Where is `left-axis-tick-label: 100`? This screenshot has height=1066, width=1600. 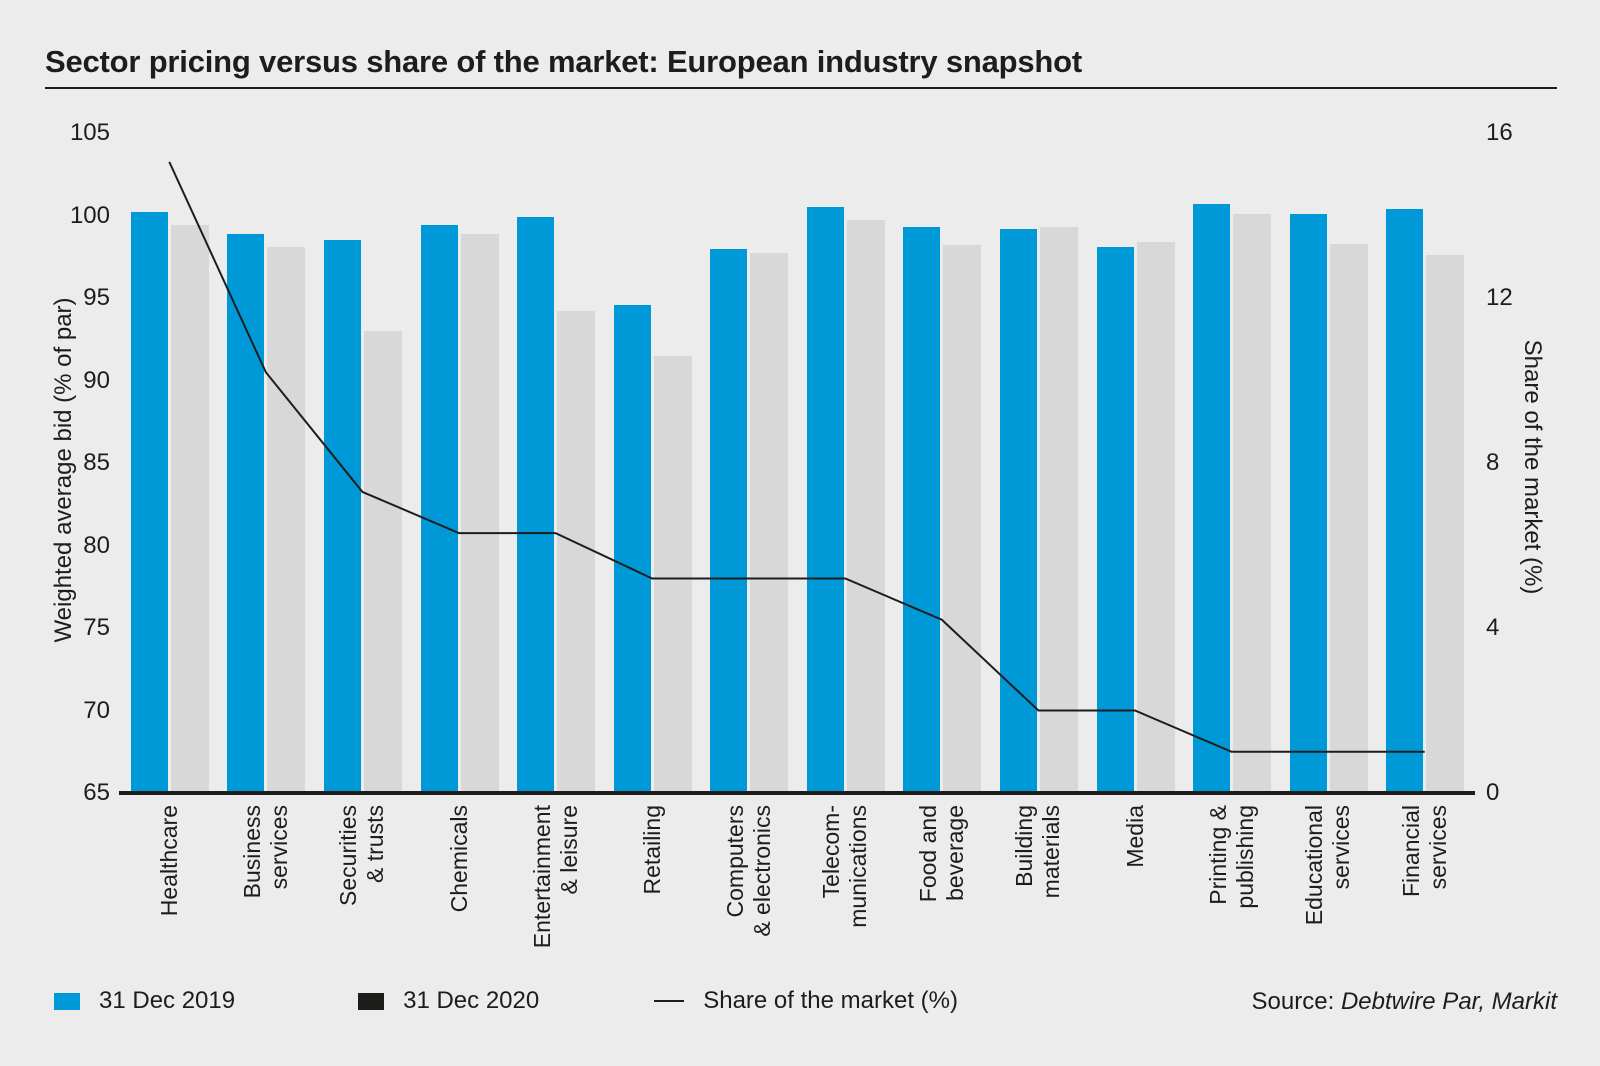
left-axis-tick-label: 100 is located at coordinates (89, 215).